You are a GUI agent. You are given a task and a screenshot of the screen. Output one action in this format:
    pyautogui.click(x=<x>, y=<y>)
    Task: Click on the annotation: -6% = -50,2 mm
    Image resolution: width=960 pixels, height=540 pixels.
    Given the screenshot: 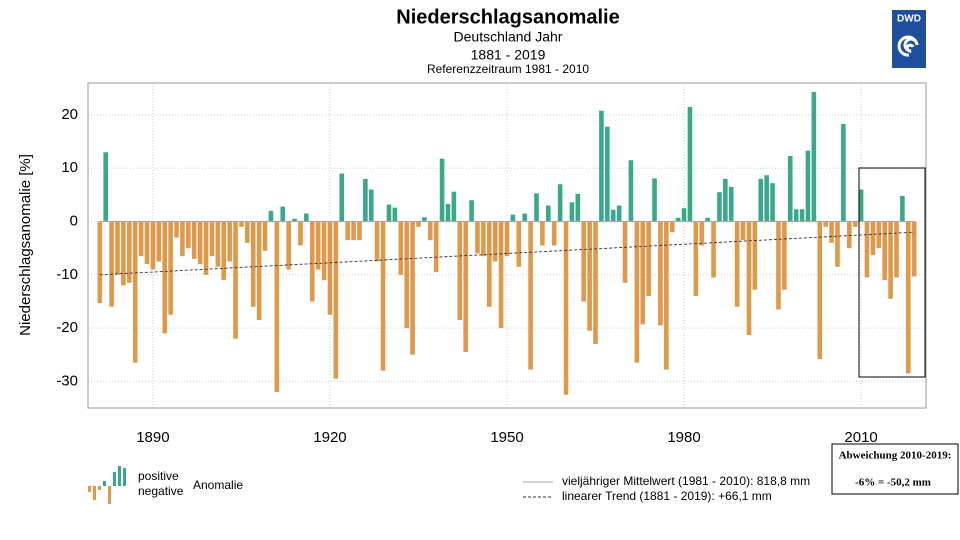 What is the action you would take?
    pyautogui.click(x=893, y=483)
    